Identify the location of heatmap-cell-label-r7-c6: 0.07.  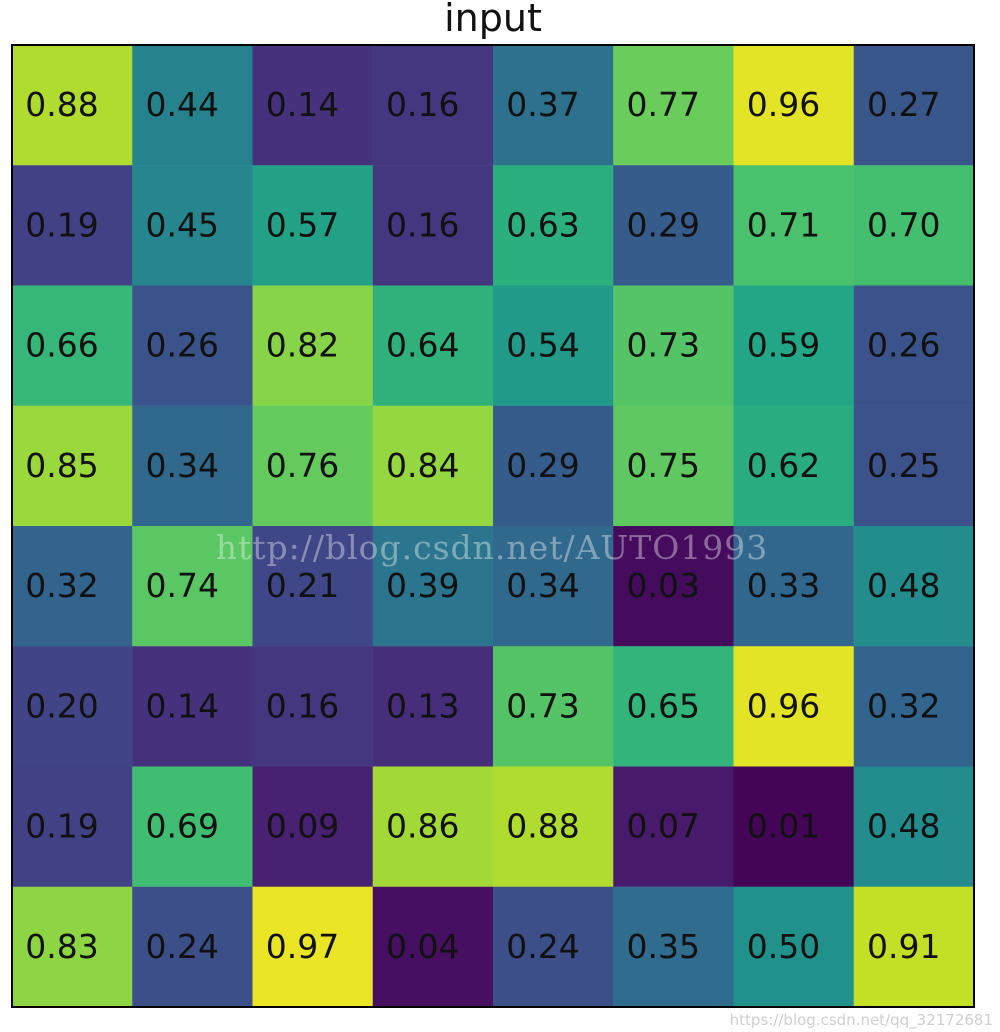
(663, 826).